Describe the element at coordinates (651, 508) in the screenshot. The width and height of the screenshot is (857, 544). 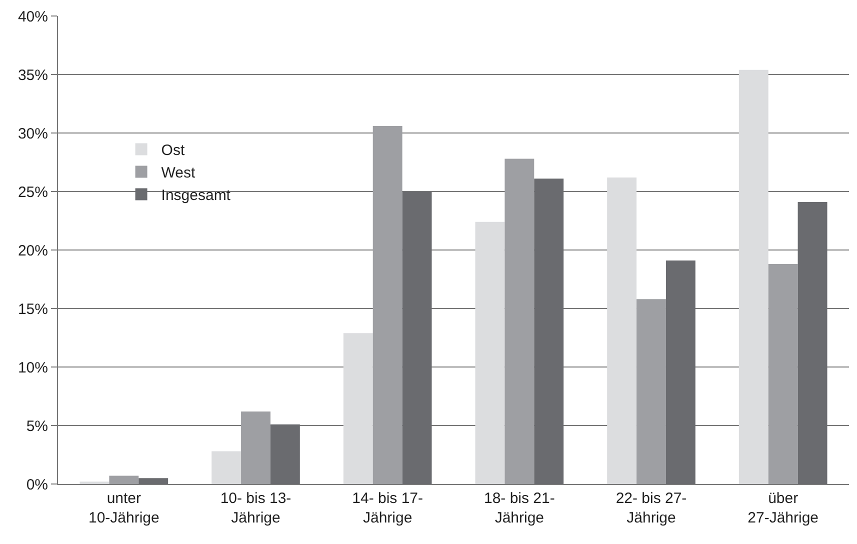
I see `x-tick-label: 22- bis 27- Jährige` at that location.